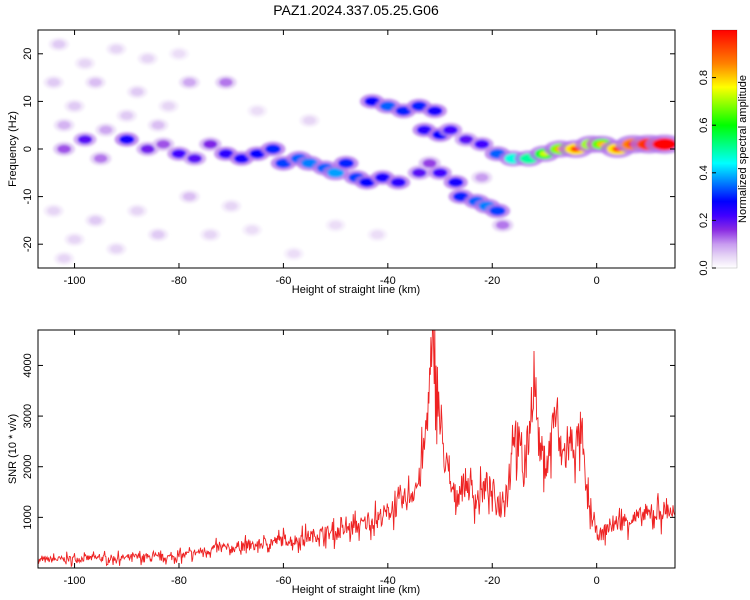 This screenshot has width=750, height=600. Describe the element at coordinates (13, 449) in the screenshot. I see `snr-y-label: SNR (10 * v/v)` at that location.